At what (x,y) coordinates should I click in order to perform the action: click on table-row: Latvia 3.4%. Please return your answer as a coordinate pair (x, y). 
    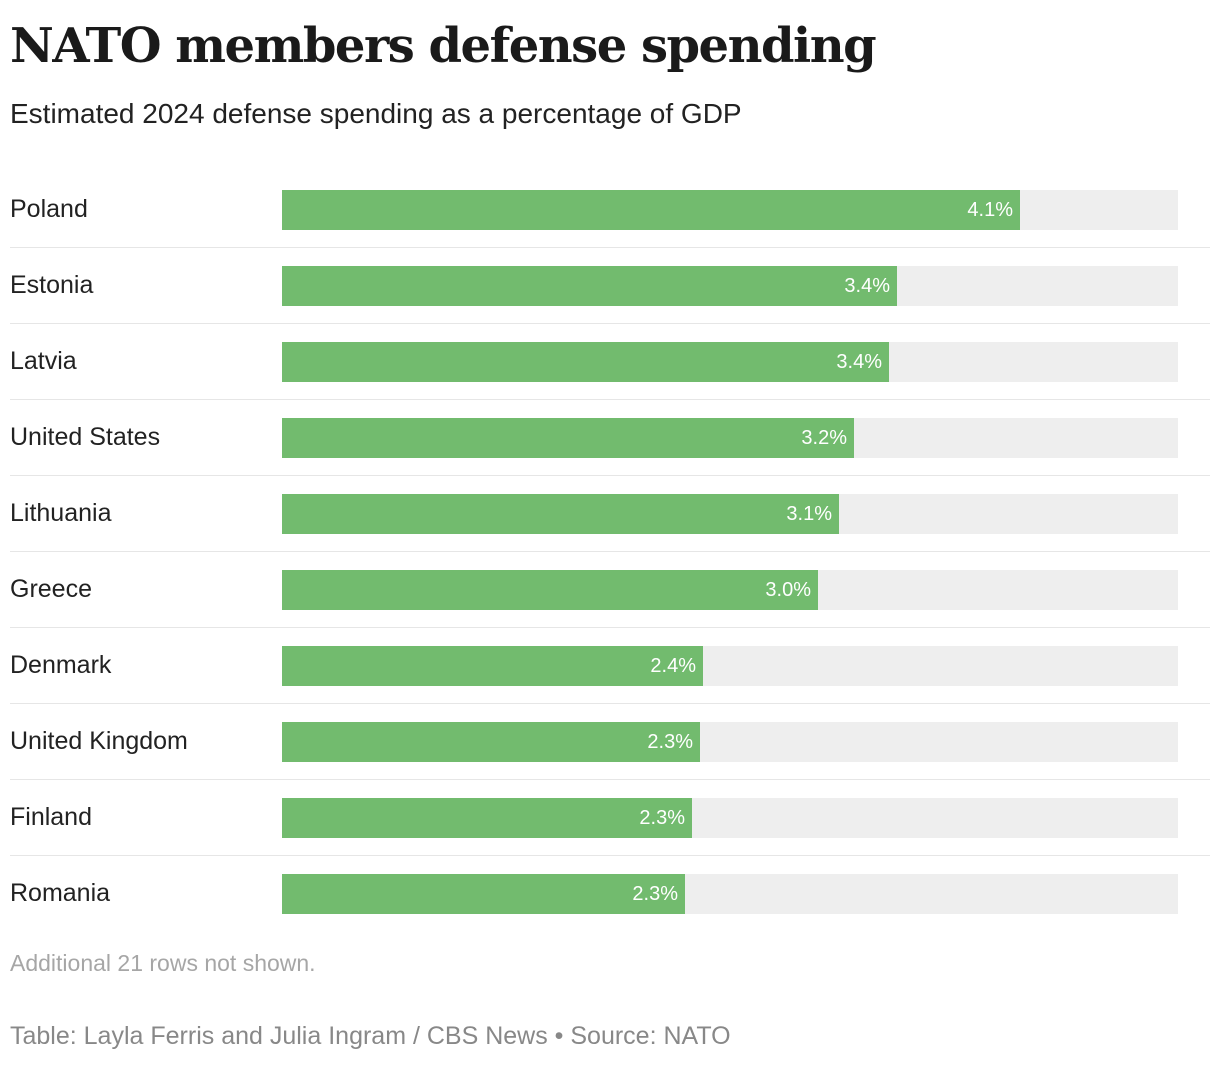
    Looking at the image, I should click on (610, 362).